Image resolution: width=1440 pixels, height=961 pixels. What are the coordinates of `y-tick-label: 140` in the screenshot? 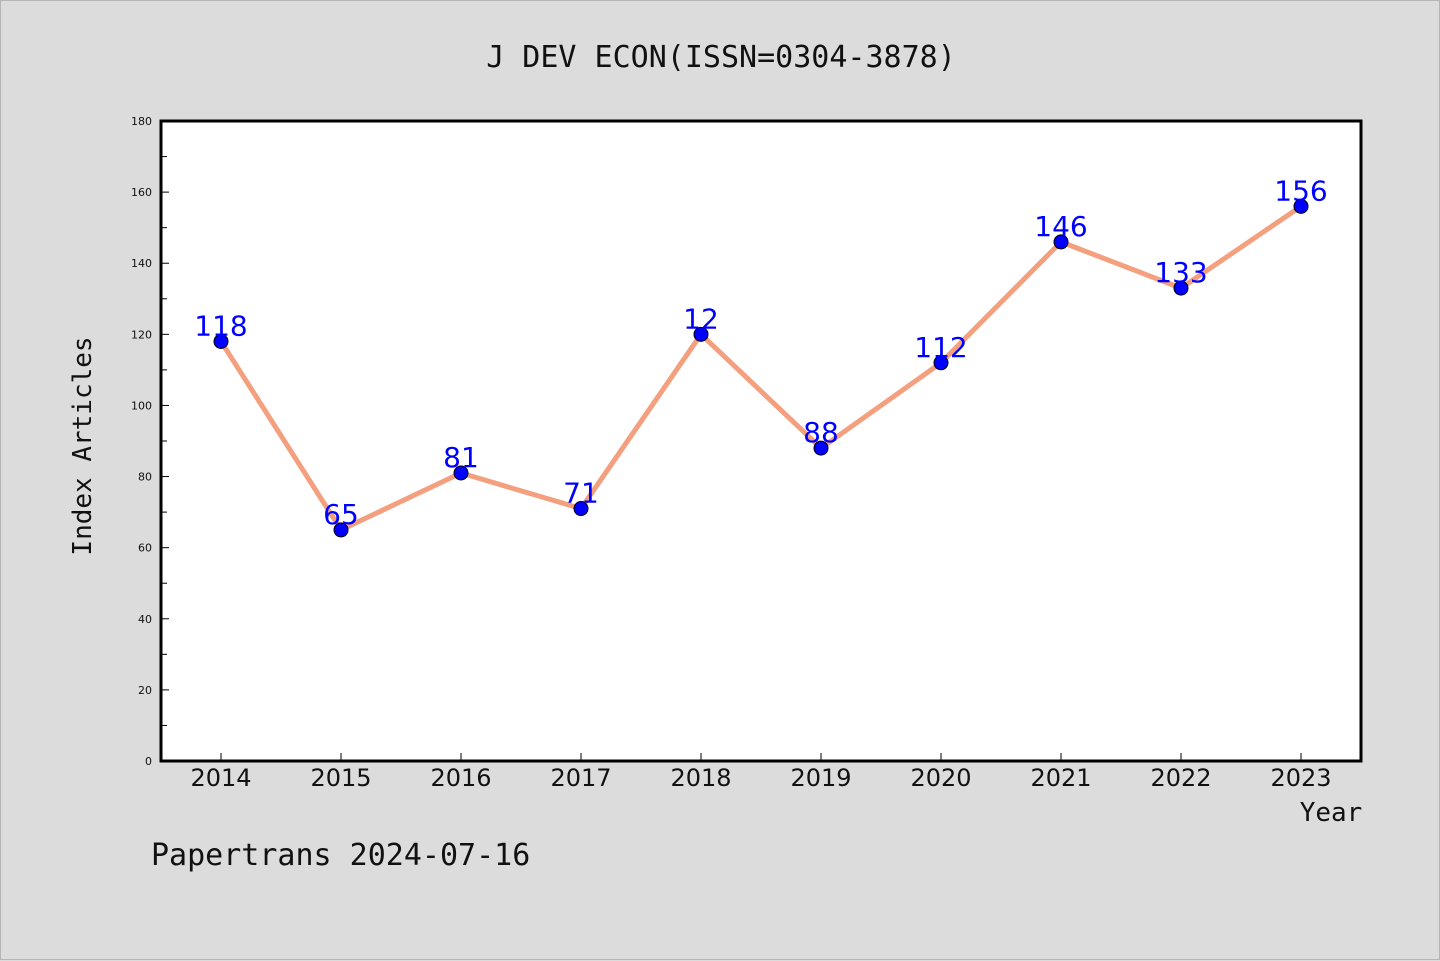 It's located at (141, 263).